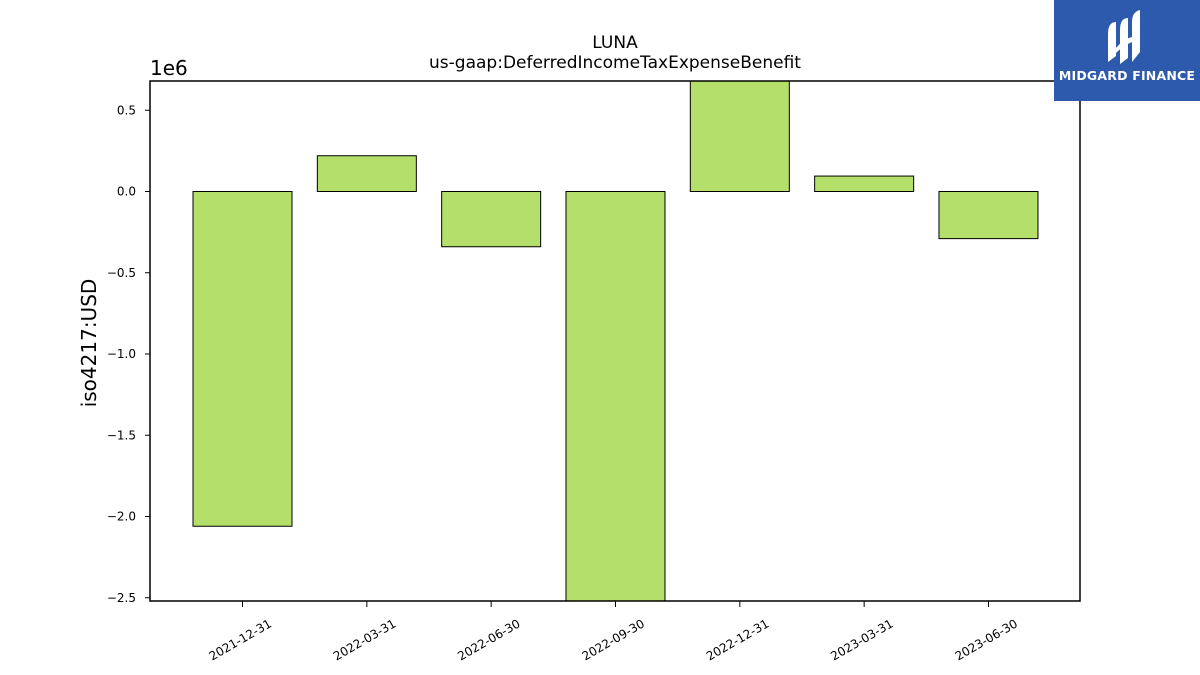 This screenshot has height=675, width=1200. What do you see at coordinates (488, 639) in the screenshot?
I see `x-tick-label: 2022-06-30` at bounding box center [488, 639].